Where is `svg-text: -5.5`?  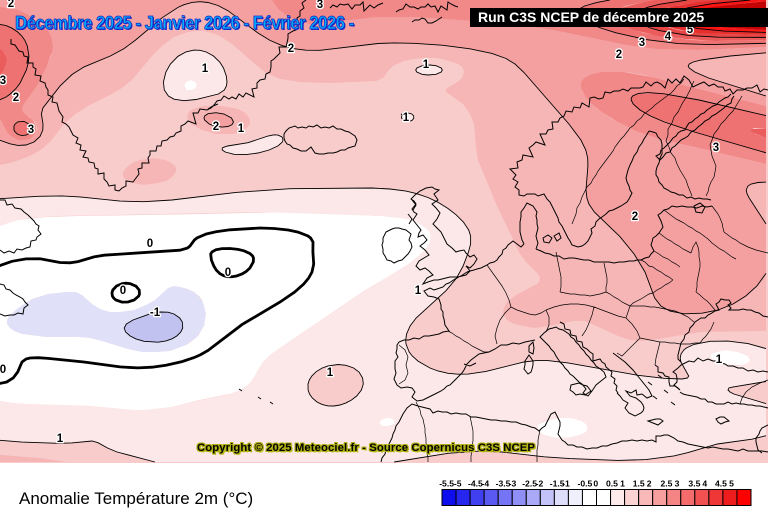
svg-text: -5.5 is located at coordinates (446, 484).